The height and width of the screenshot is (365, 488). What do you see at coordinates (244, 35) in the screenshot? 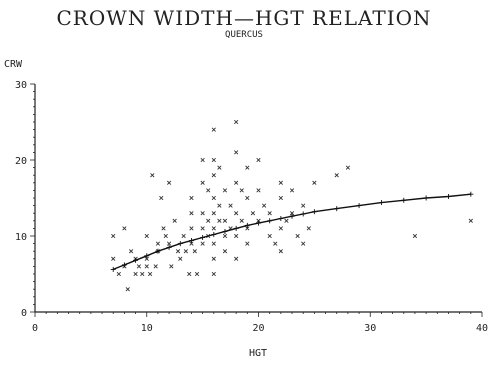
I see `chart-subtitle: QUERCUS` at bounding box center [244, 35].